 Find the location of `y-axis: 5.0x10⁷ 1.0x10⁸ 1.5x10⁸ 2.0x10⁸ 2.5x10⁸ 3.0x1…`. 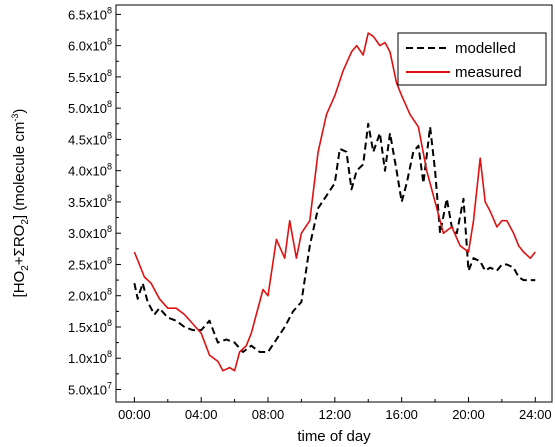

y-axis: 5.0x10⁷ 1.0x10⁸ 1.5x10⁸ 2.0x10⁸ 2.5x10⁸ 3.0x1… is located at coordinates (94, 201).